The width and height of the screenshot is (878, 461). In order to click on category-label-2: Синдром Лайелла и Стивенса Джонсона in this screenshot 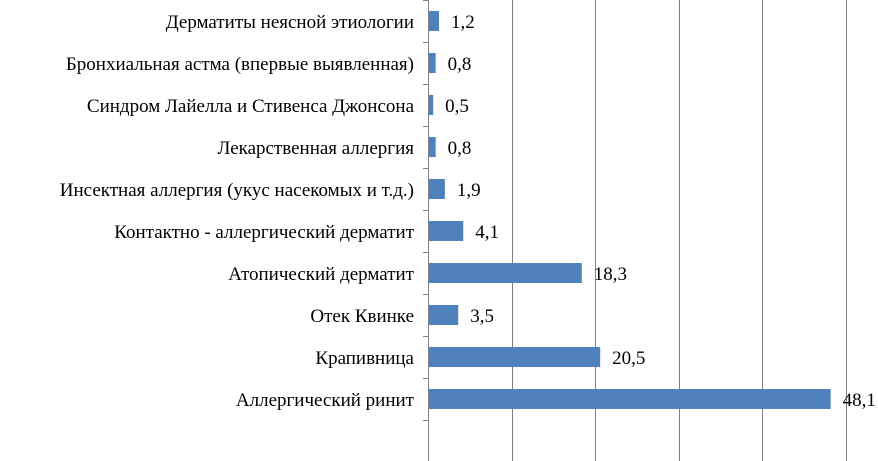, I will do `click(251, 106)`.